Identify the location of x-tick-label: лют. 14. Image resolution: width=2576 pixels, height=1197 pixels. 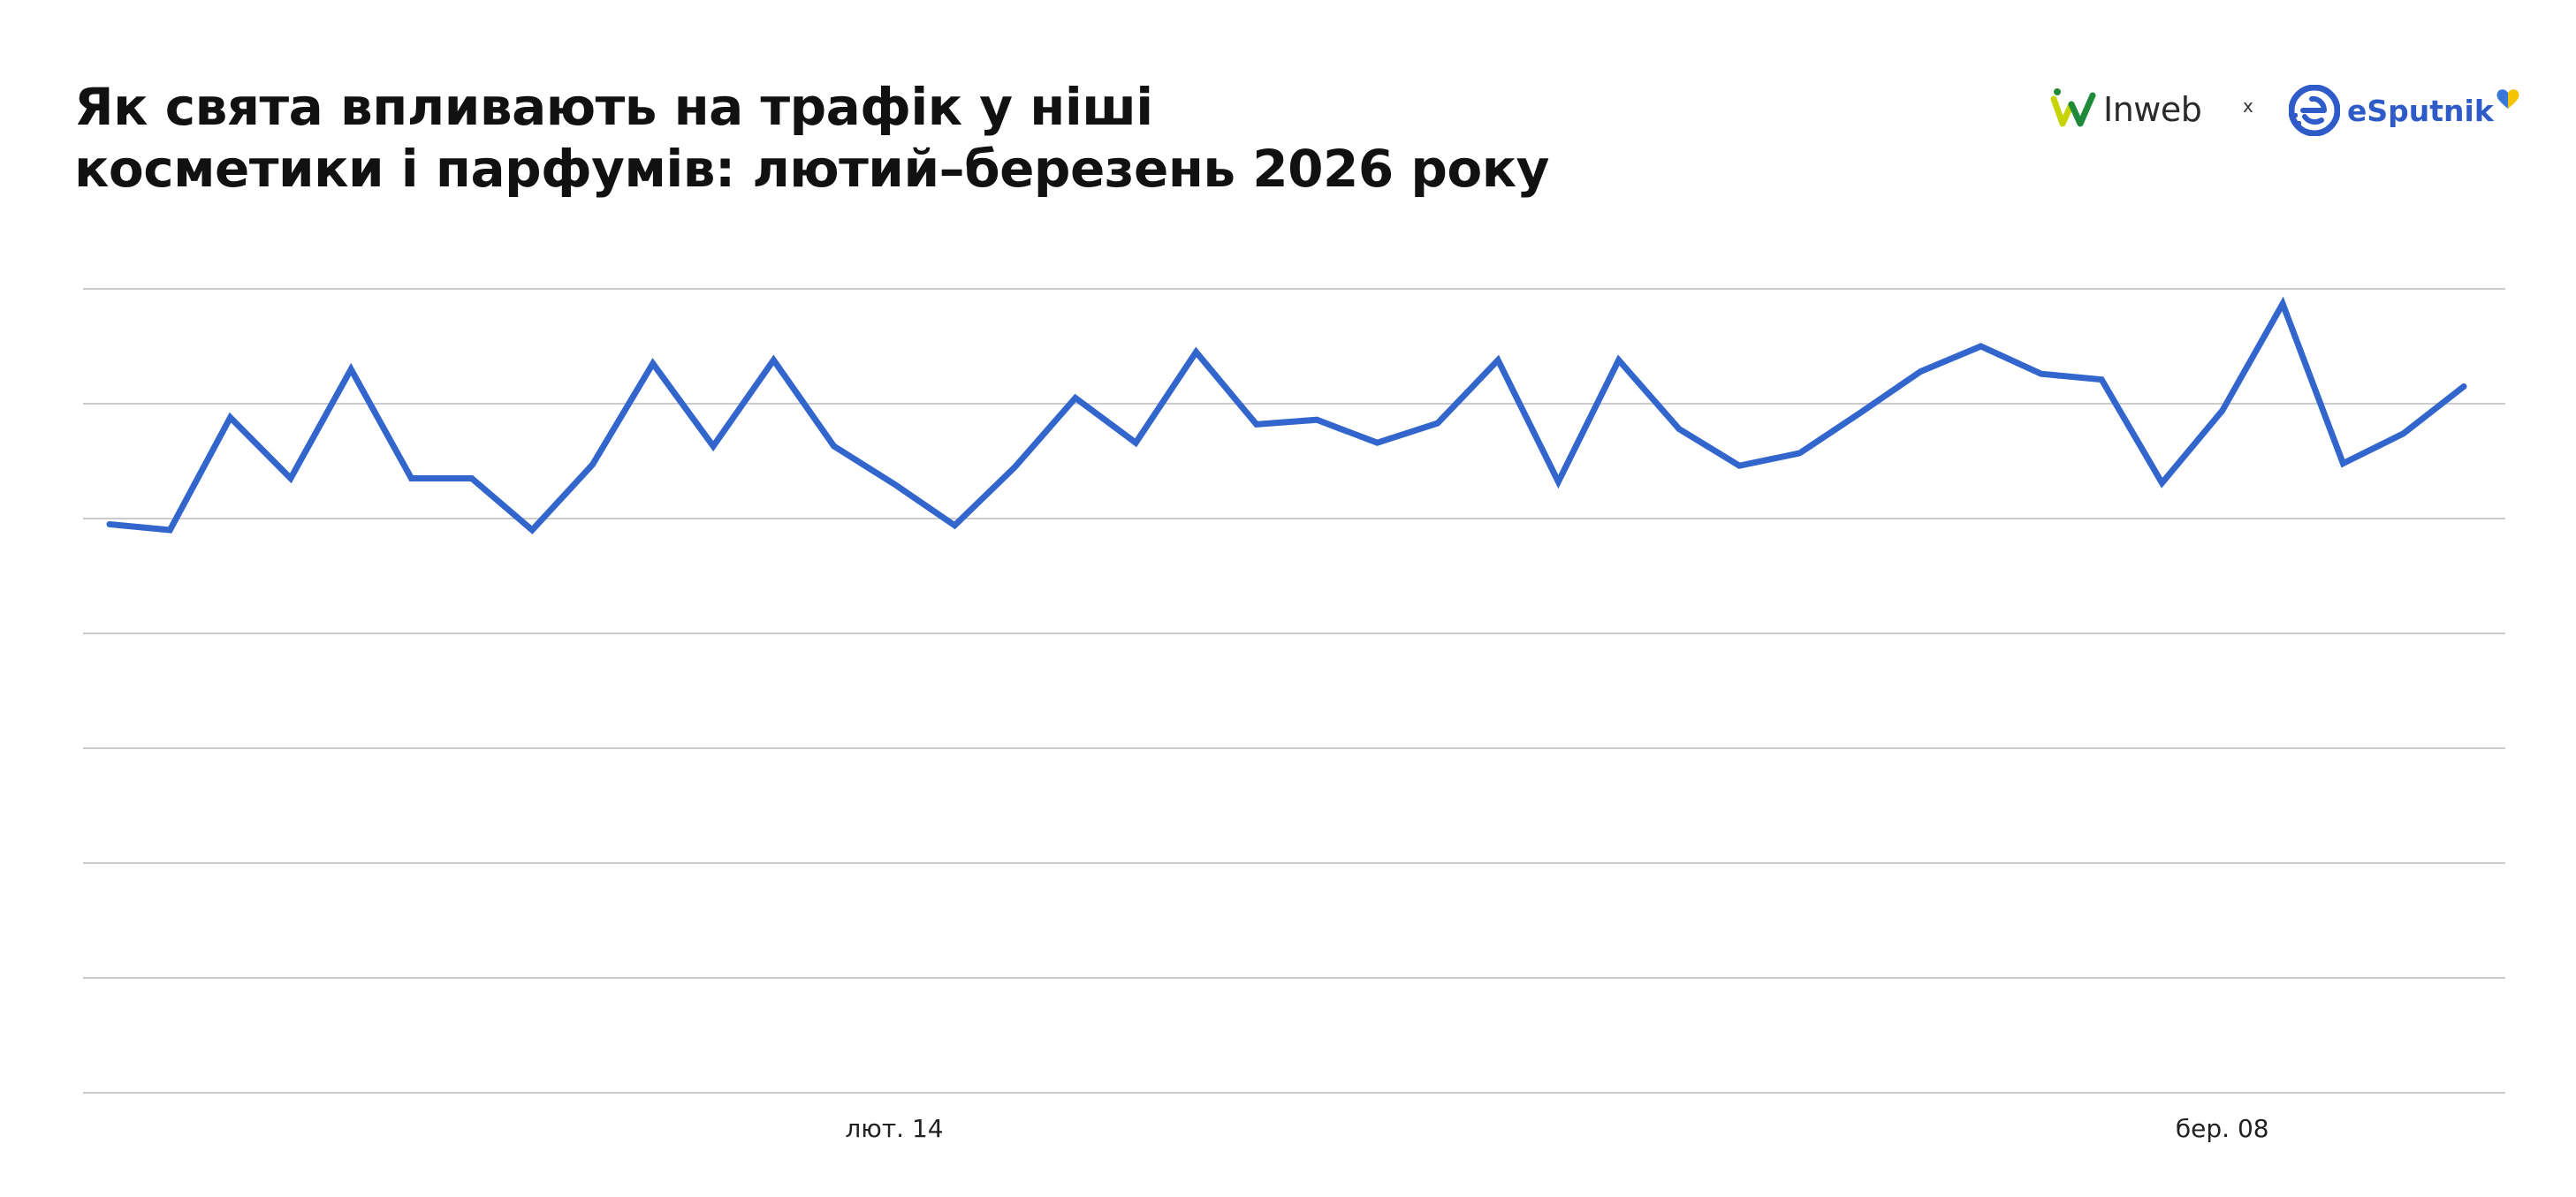
(894, 1129).